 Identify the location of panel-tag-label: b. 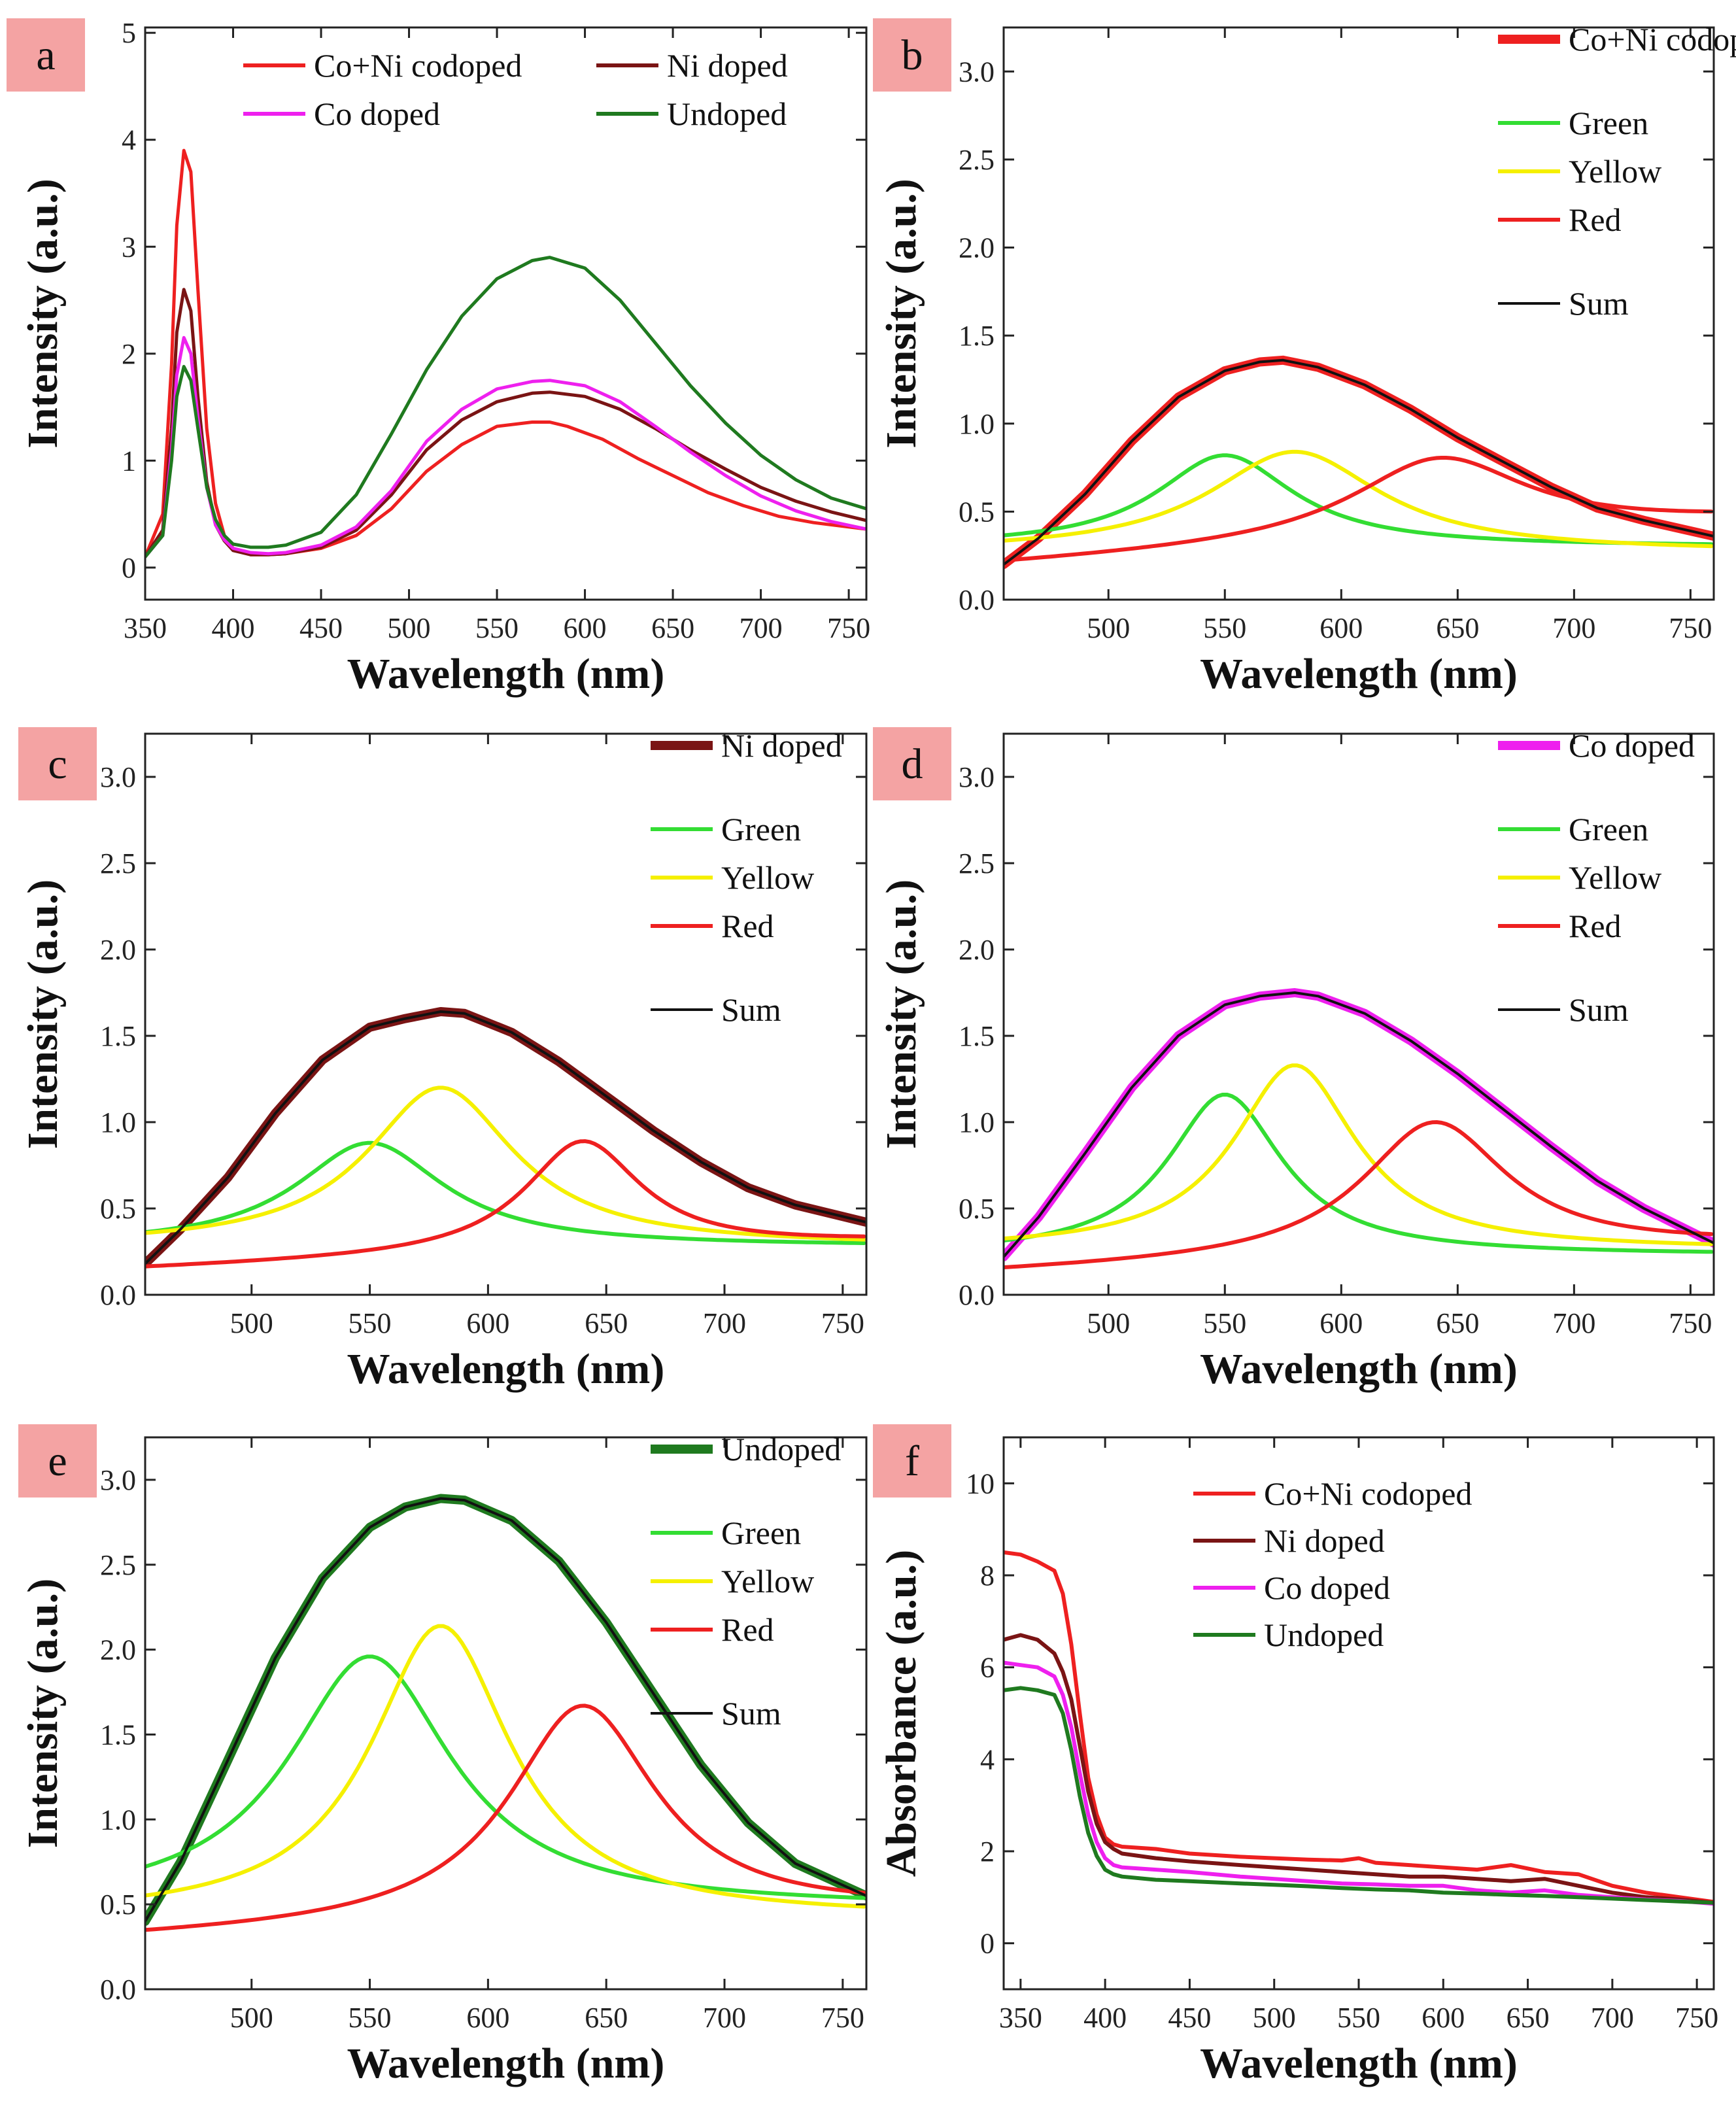
(913, 55).